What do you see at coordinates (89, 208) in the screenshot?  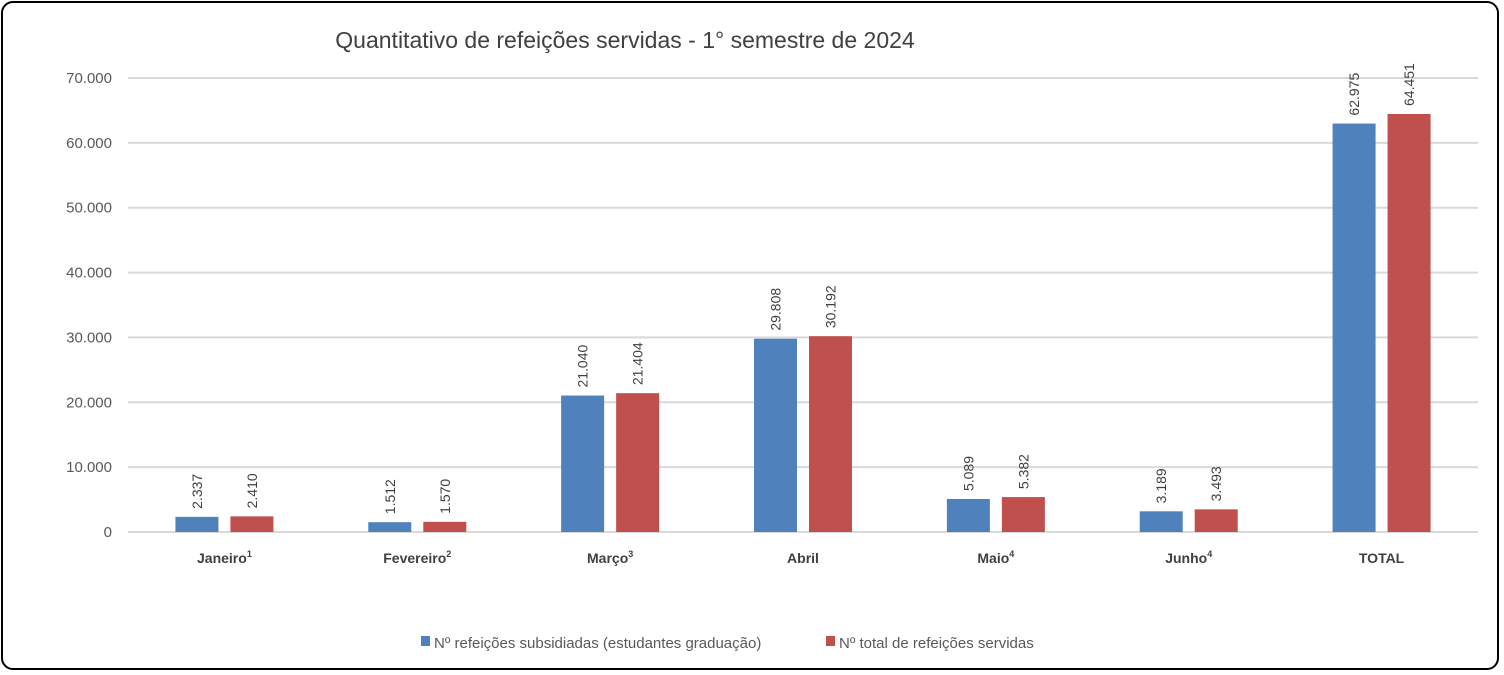 I see `y-tick-label: 50.000` at bounding box center [89, 208].